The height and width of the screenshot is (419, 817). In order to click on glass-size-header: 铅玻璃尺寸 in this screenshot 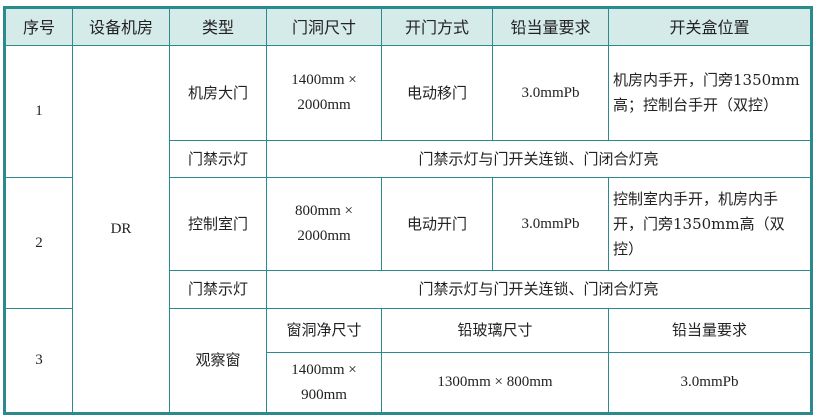, I will do `click(495, 330)`.